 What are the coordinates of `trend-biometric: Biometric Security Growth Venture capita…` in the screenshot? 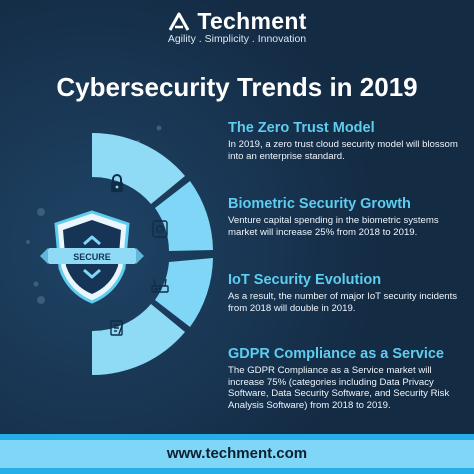 It's located at (346, 217).